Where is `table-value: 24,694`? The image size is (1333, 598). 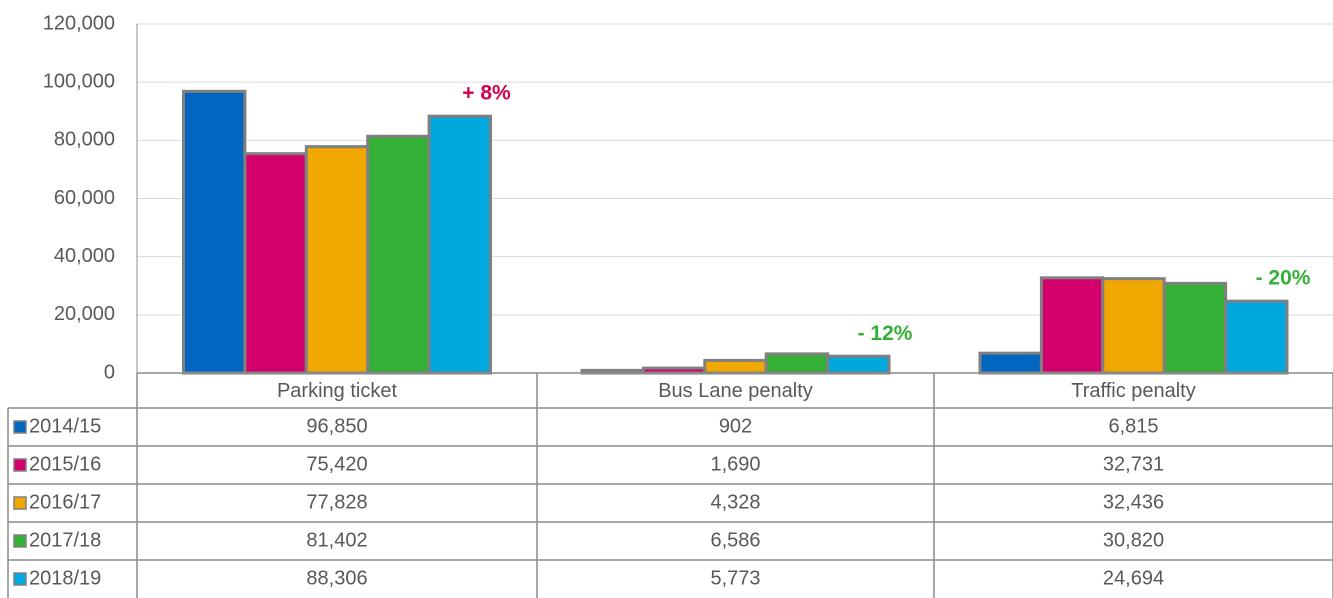 table-value: 24,694 is located at coordinates (1133, 578).